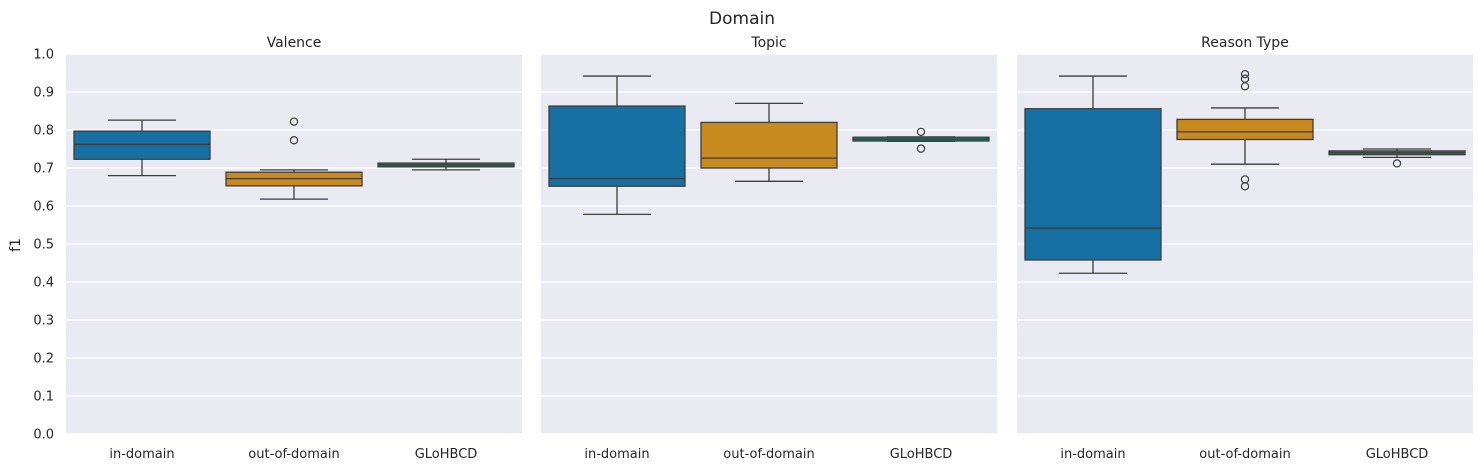 The width and height of the screenshot is (1484, 471). What do you see at coordinates (294, 43) in the screenshot?
I see `panel-title: Valence` at bounding box center [294, 43].